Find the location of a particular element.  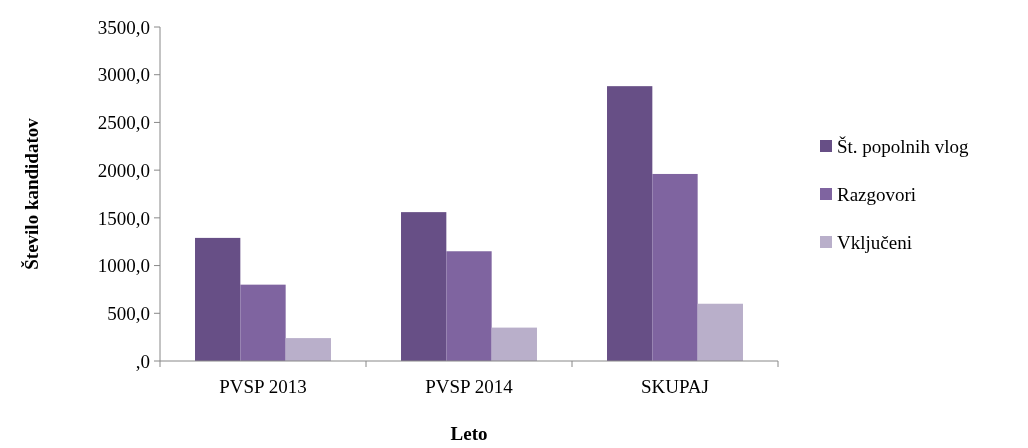

y-axis-title: Število kandidatov is located at coordinates (31, 193).